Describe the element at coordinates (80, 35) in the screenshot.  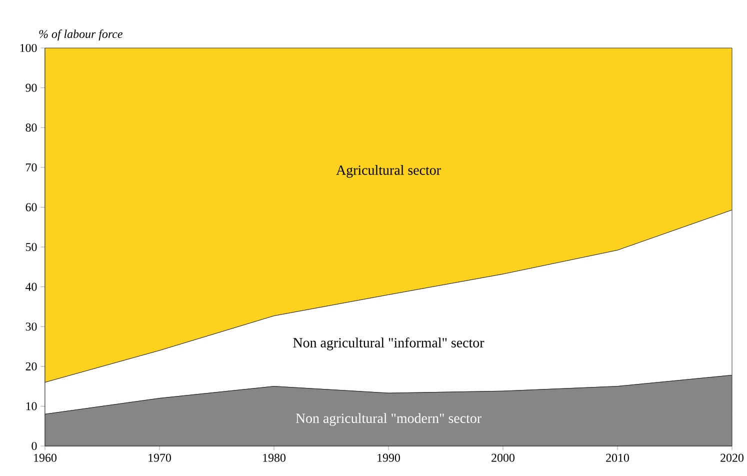
I see `y-axis-title: % of labour force` at that location.